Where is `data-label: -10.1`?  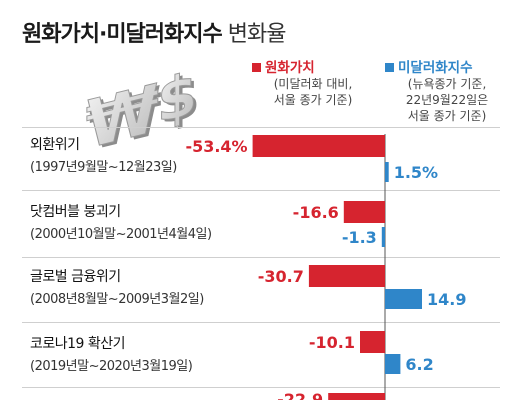
data-label: -10.1 is located at coordinates (332, 342).